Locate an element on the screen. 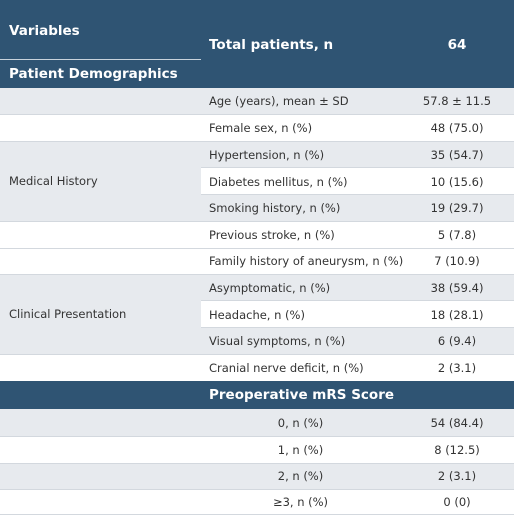  clinical-presentation-group: Clinical Presentation is located at coordinates (100, 314).